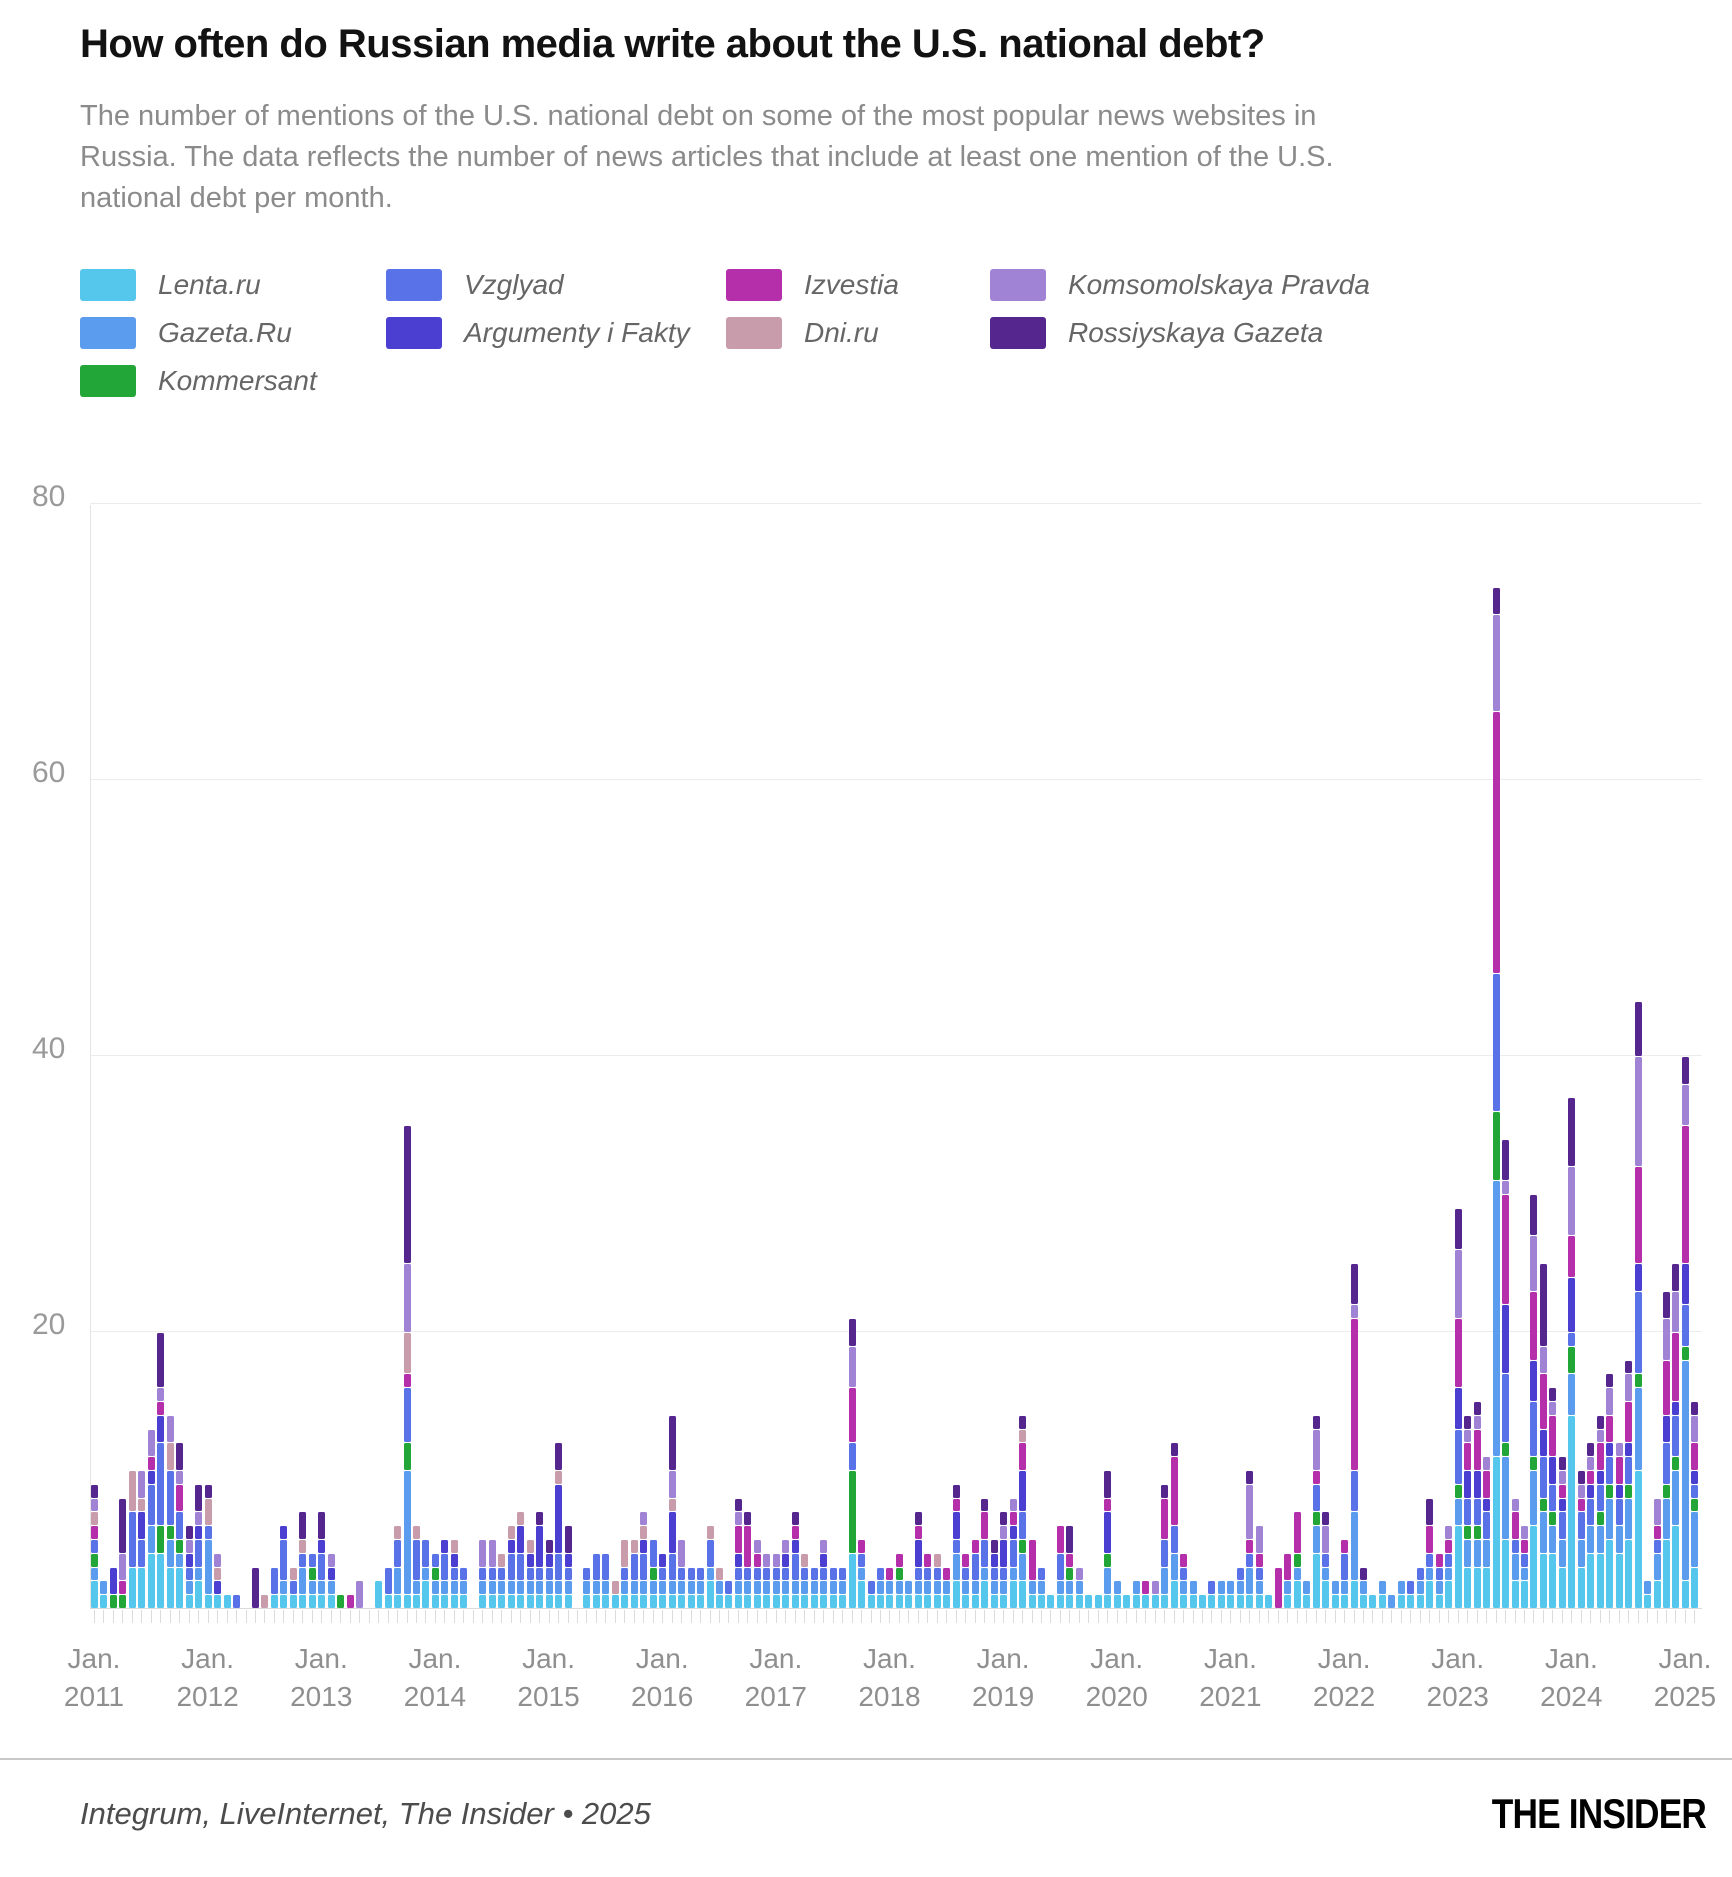 This screenshot has width=1732, height=1877. I want to click on x-axis-label-2025: Jan. 2025, so click(1685, 1677).